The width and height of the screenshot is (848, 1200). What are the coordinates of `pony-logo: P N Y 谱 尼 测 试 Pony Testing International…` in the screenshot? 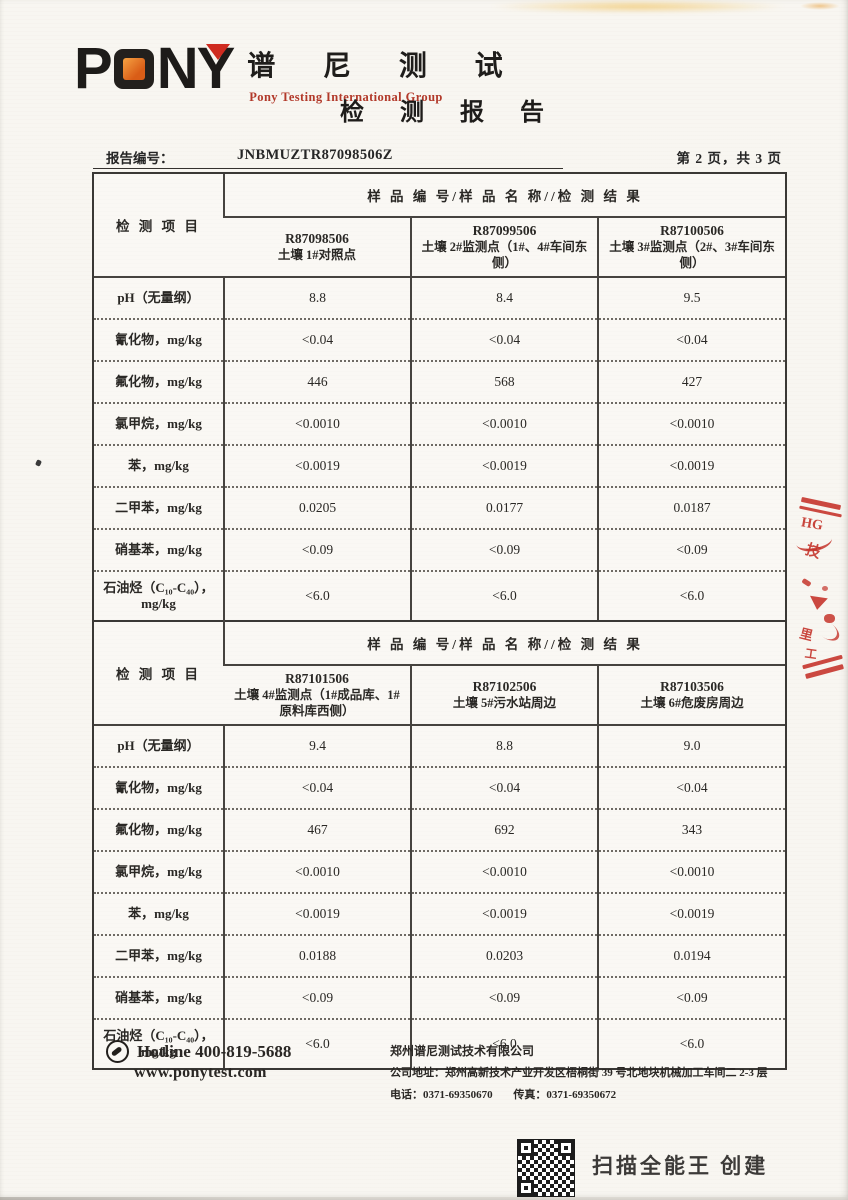 It's located at (298, 72).